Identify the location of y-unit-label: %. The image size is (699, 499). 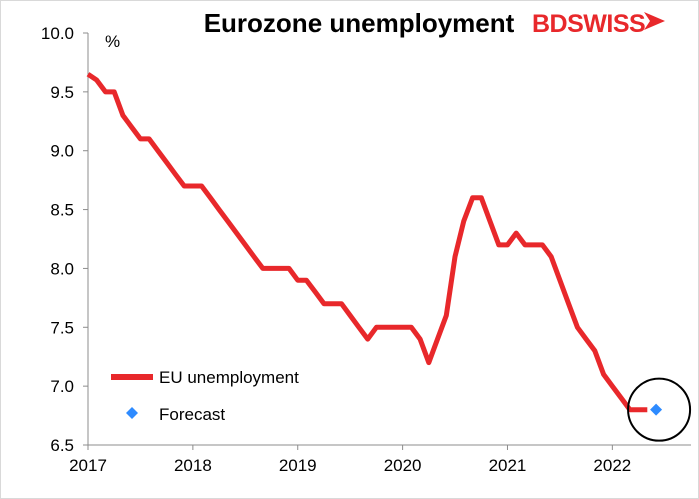
(112, 41).